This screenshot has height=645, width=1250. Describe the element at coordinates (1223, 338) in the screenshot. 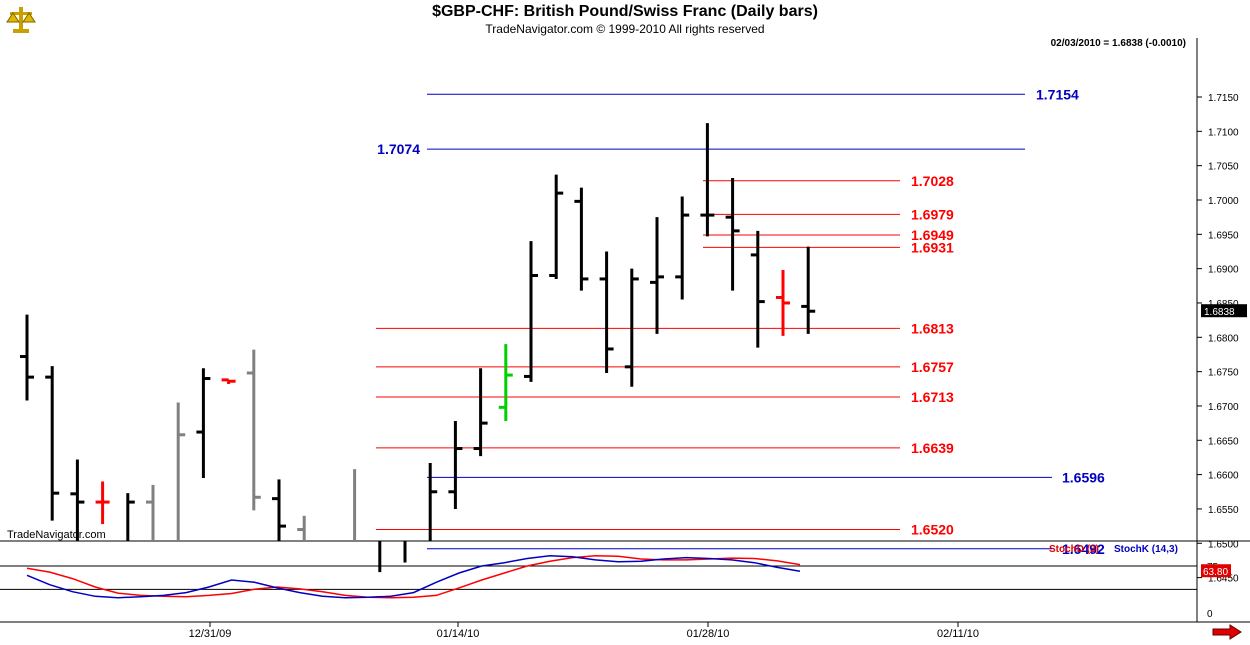

I see `y-tick-label: 1.6800` at that location.